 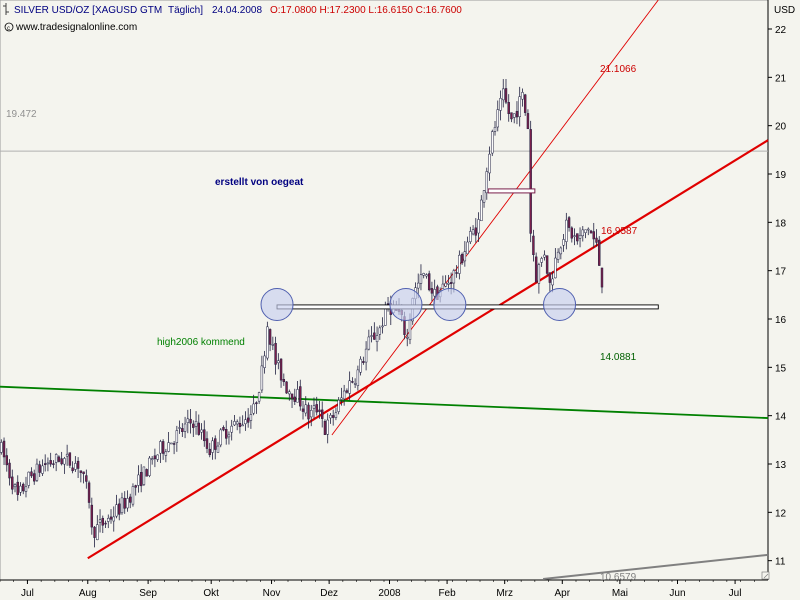 I want to click on support-level-box, so click(x=467, y=307).